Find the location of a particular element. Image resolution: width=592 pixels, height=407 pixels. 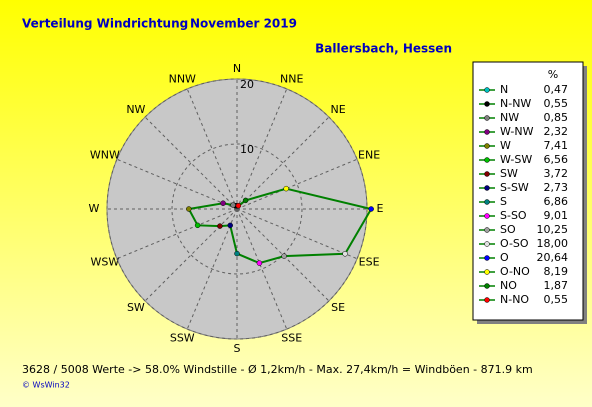

grid-ring is located at coordinates (237, 209).